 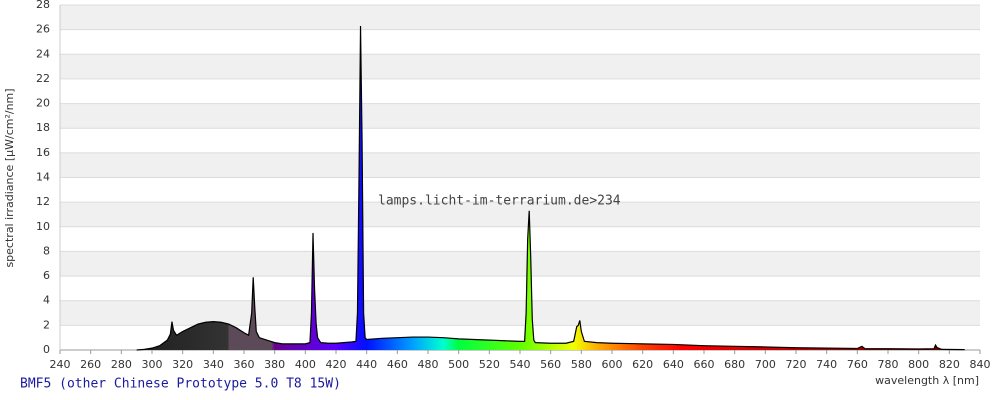 I want to click on x-tick-label: 460, so click(x=397, y=364).